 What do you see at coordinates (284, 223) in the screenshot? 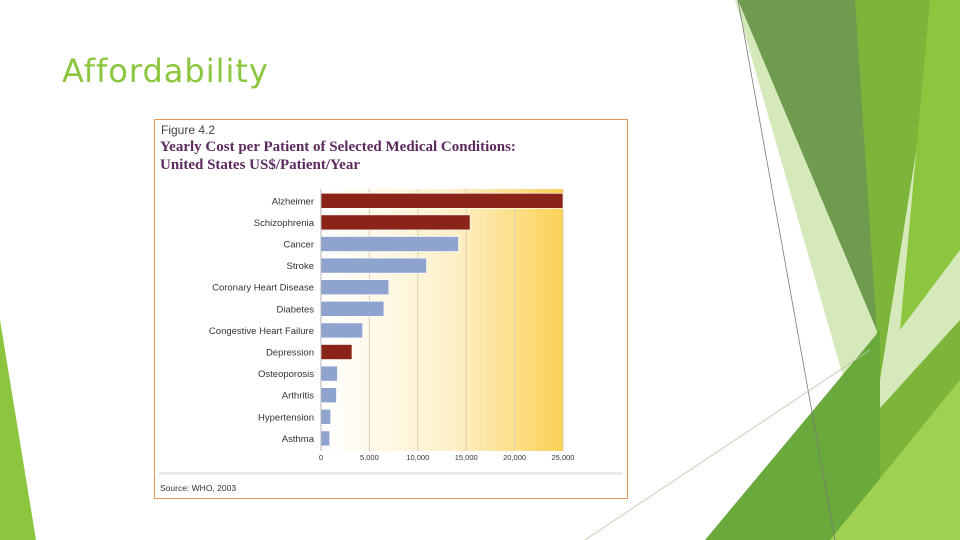
I see `category-label: Schizophrenia` at bounding box center [284, 223].